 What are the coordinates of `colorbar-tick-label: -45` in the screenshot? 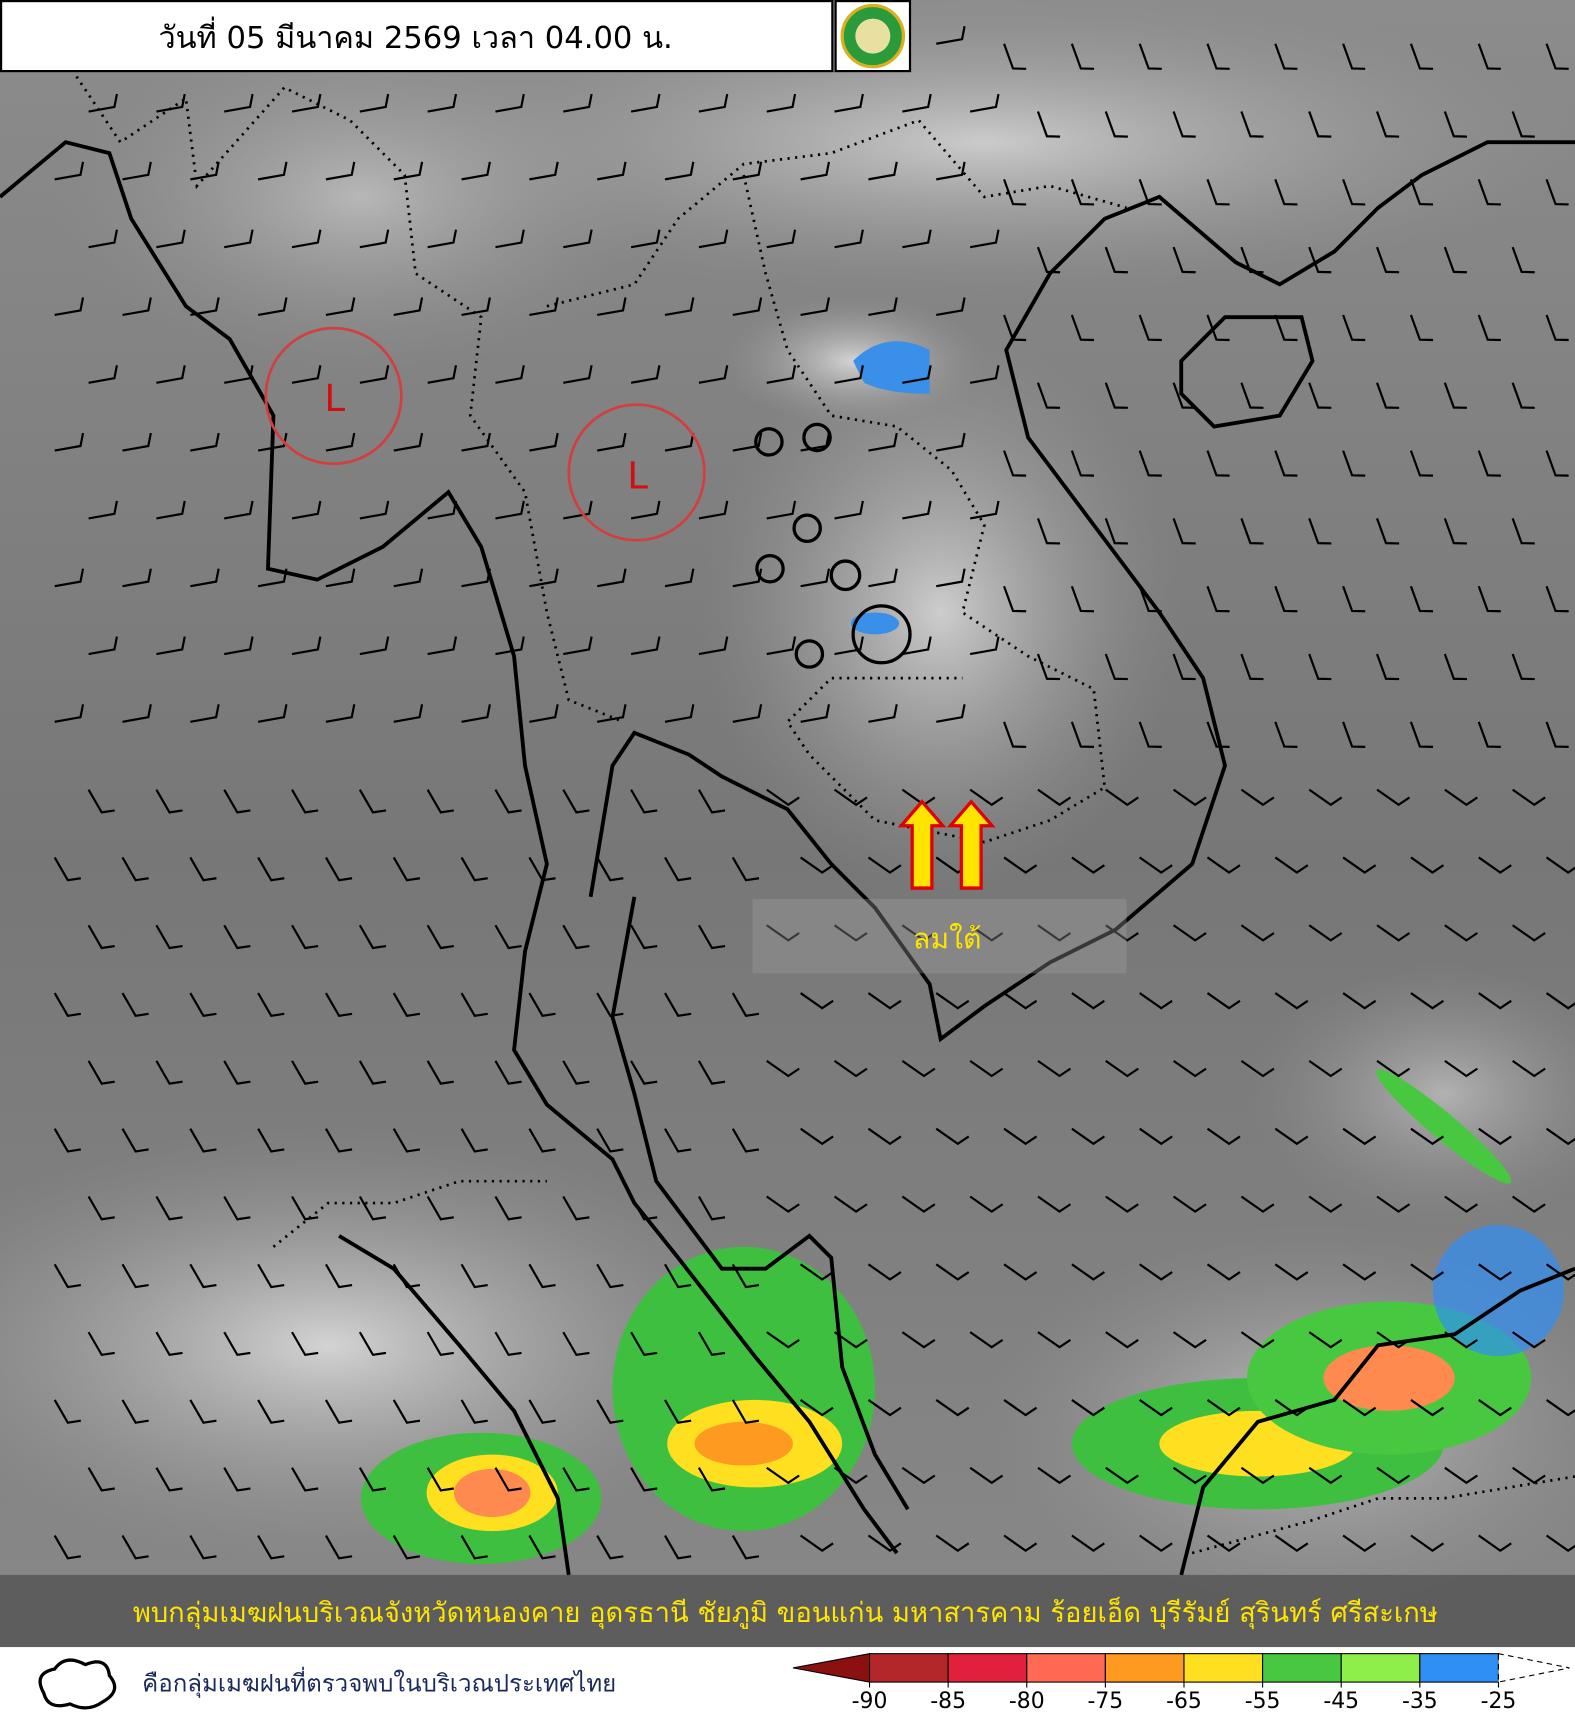 It's located at (1341, 1701).